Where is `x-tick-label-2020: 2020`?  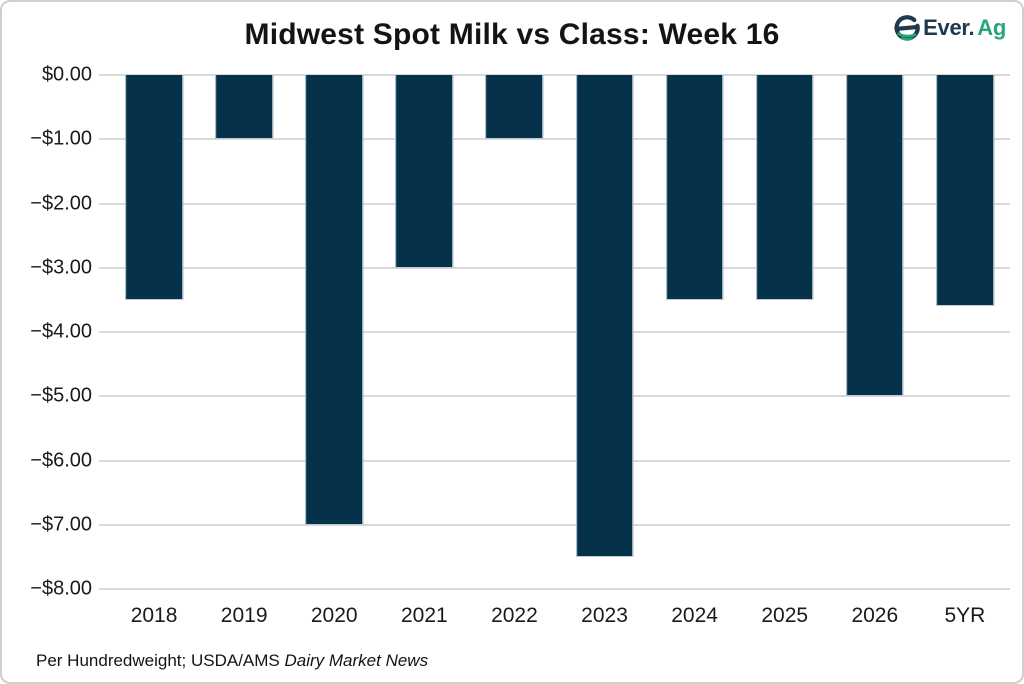
x-tick-label-2020: 2020 is located at coordinates (334, 615).